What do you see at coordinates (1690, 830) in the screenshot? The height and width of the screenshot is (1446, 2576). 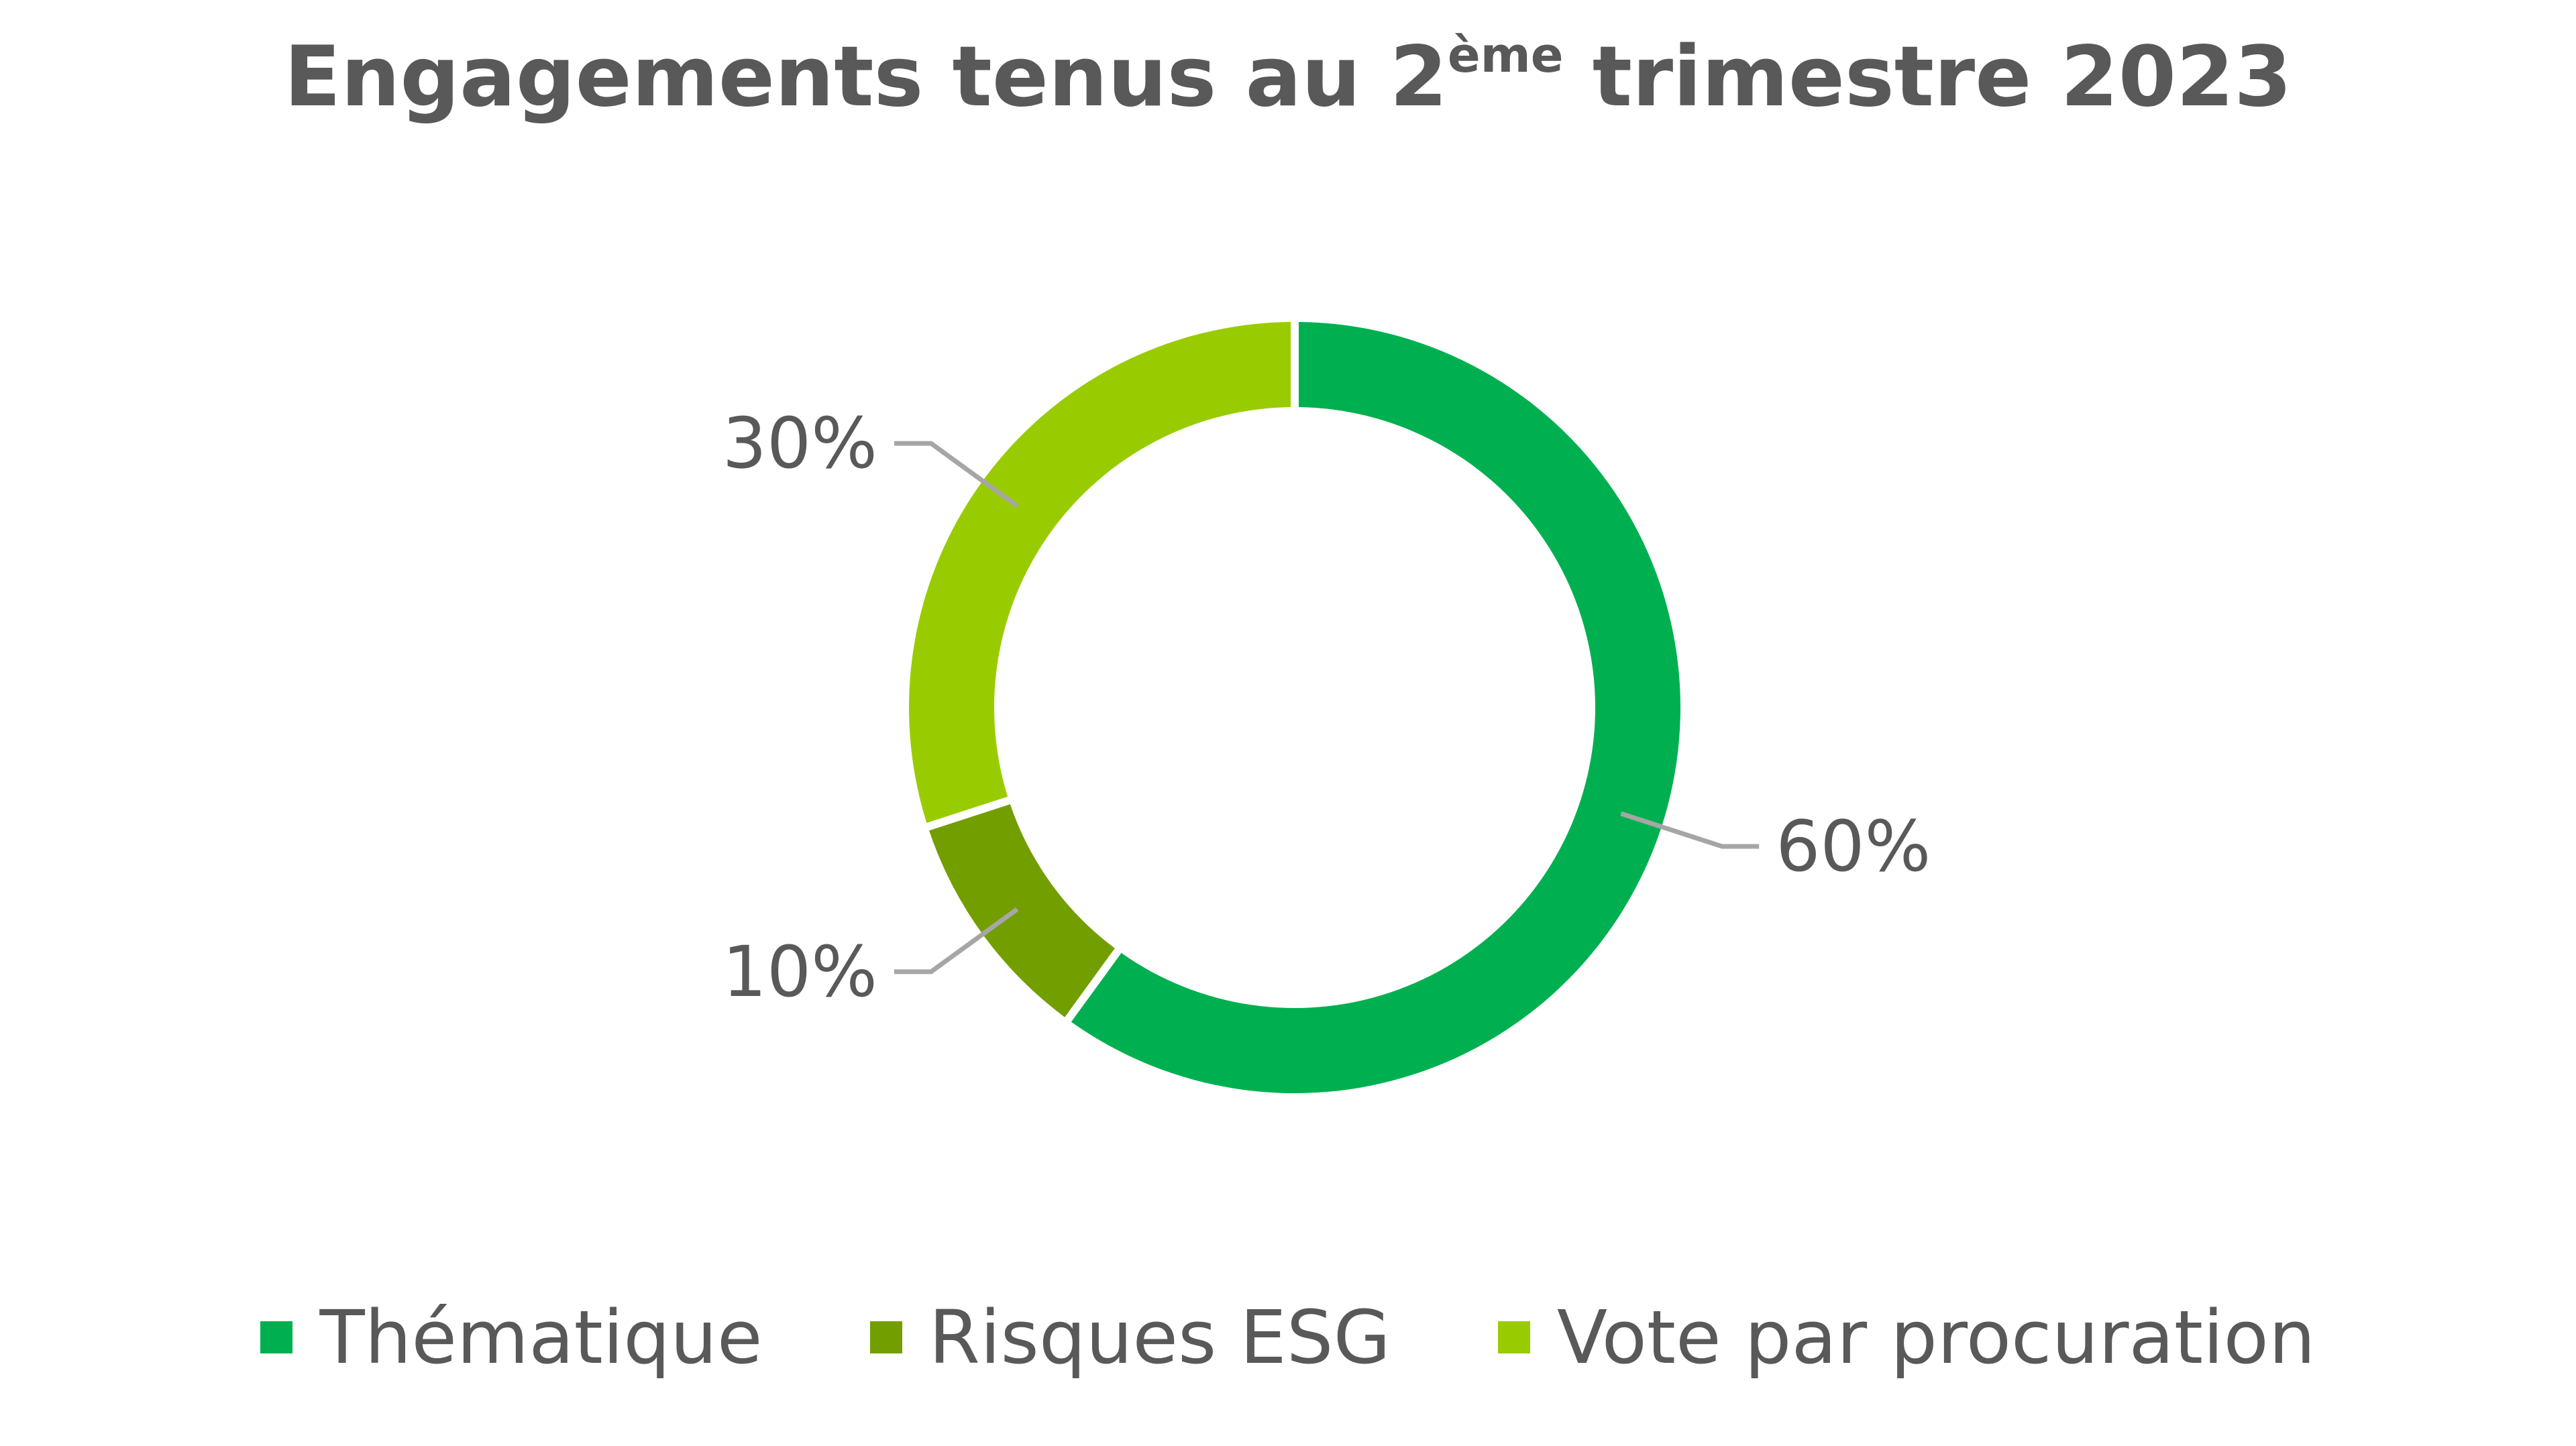 I see `leader-line-thematique` at bounding box center [1690, 830].